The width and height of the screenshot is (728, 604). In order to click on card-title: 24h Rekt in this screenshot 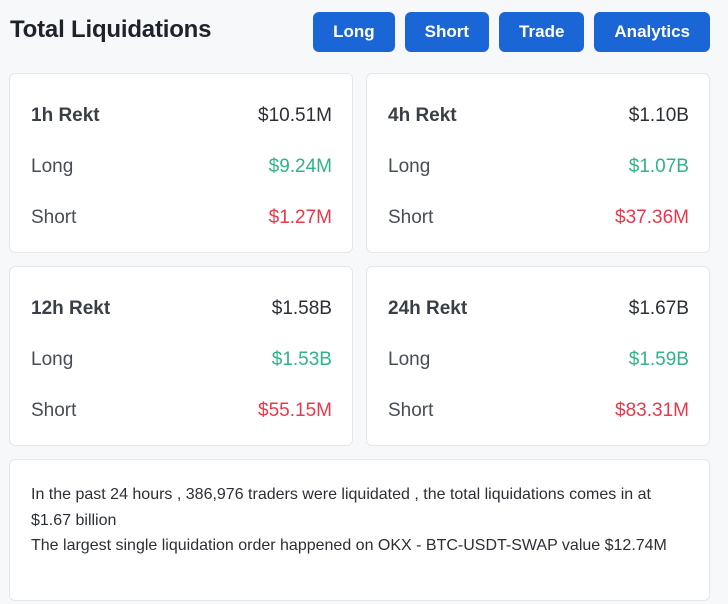, I will do `click(428, 308)`.